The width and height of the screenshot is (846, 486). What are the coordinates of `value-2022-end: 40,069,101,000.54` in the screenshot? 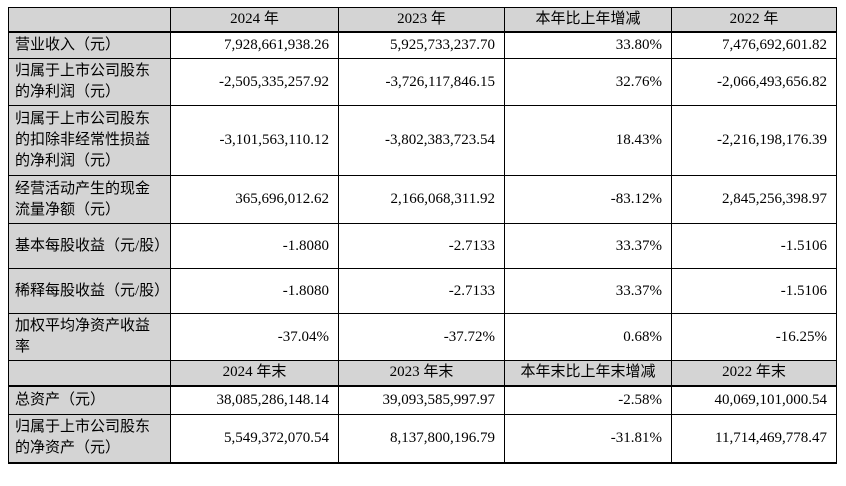 It's located at (754, 400).